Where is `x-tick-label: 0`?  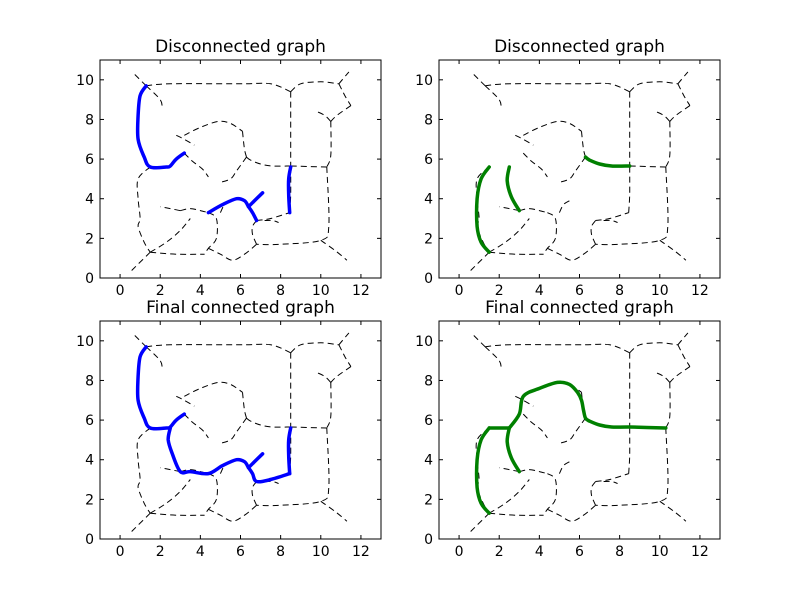 x-tick-label: 0 is located at coordinates (459, 552).